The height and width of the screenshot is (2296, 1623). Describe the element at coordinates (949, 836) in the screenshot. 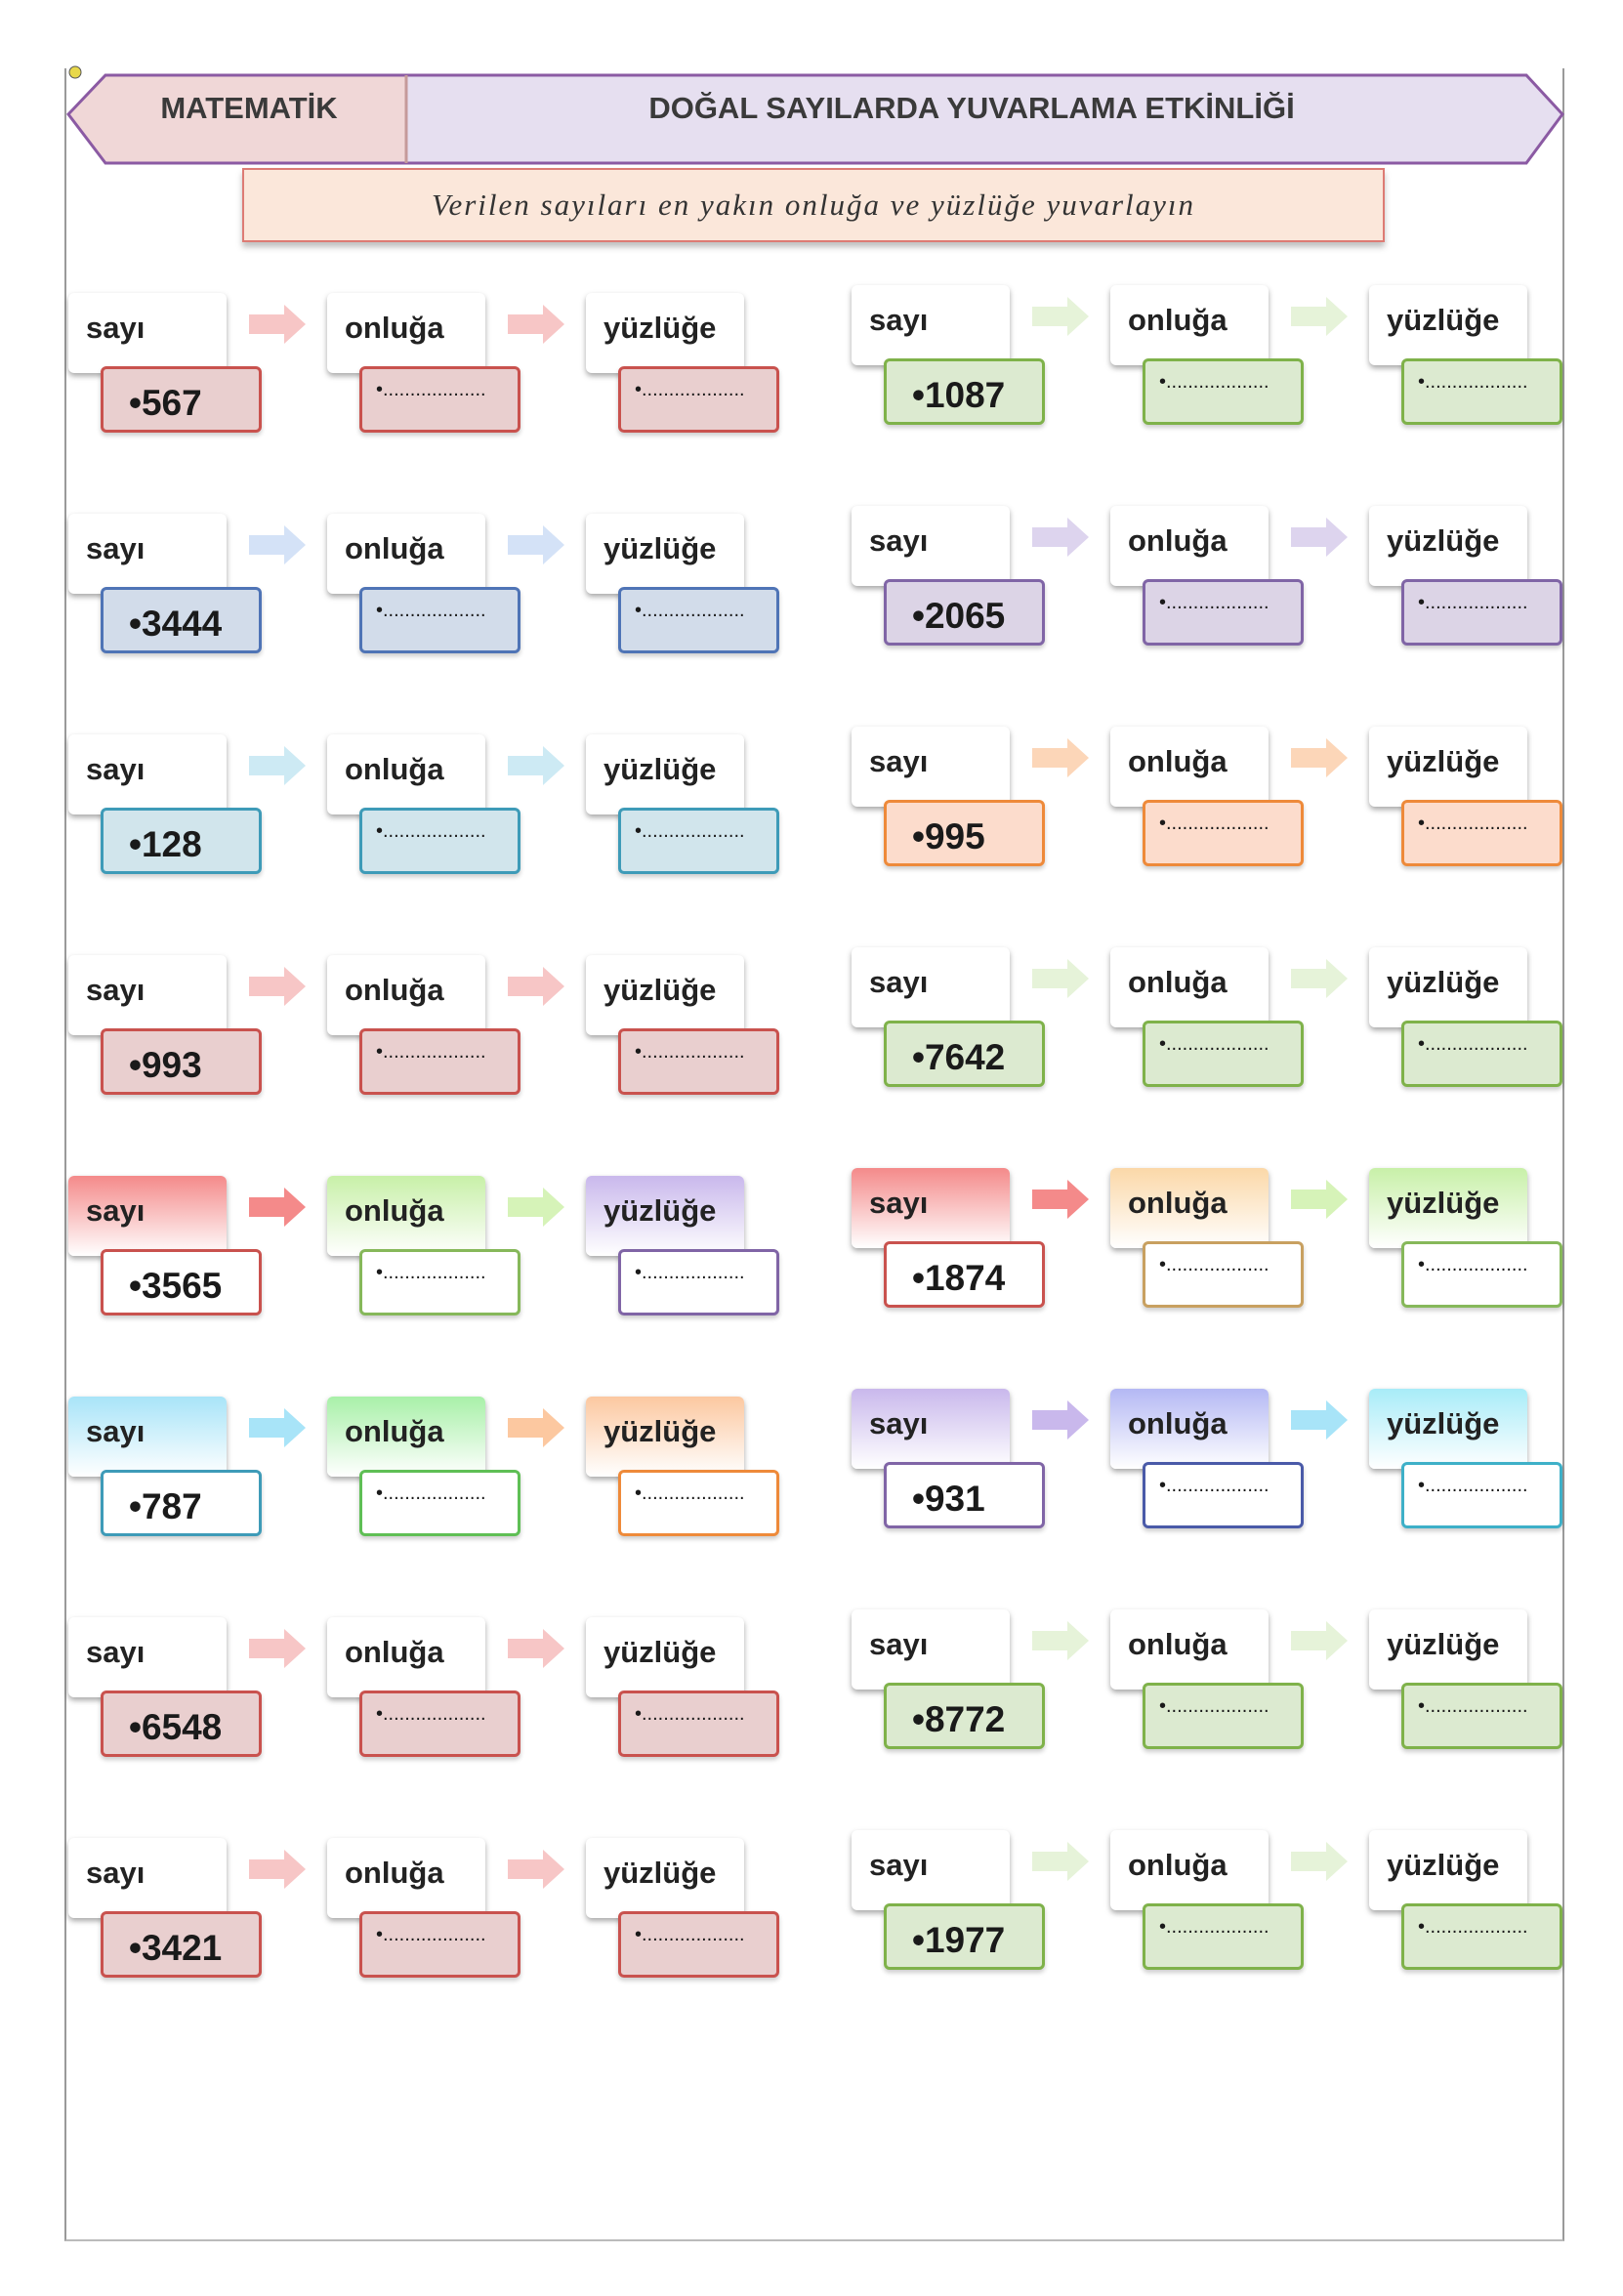

I see `number-value: •995` at that location.